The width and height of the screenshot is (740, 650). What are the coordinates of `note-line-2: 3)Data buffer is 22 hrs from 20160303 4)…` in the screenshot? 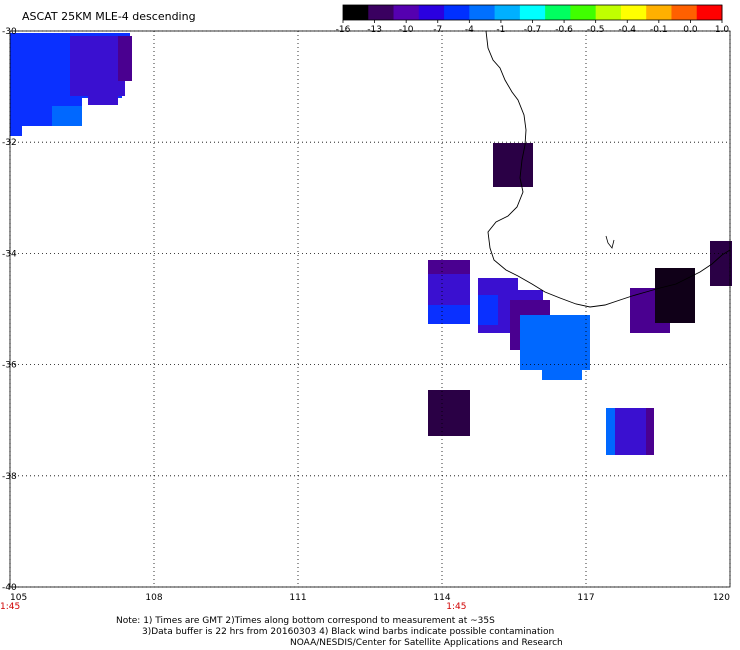 It's located at (348, 632).